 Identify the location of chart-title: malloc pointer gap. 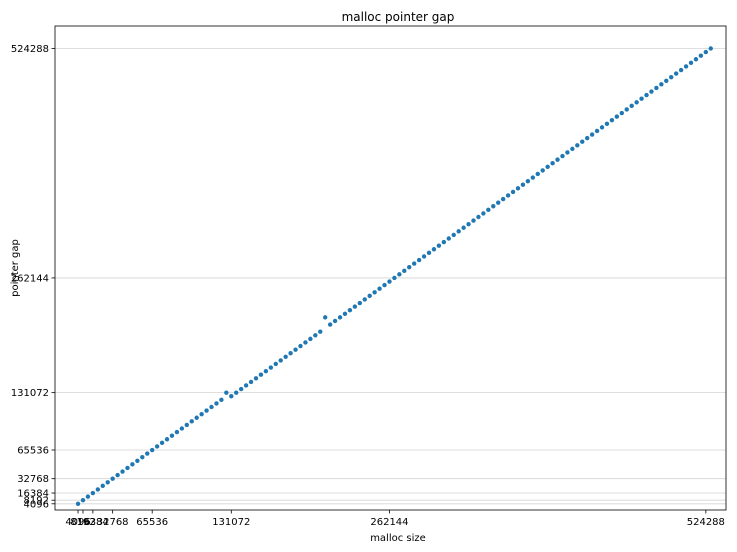
(398, 17).